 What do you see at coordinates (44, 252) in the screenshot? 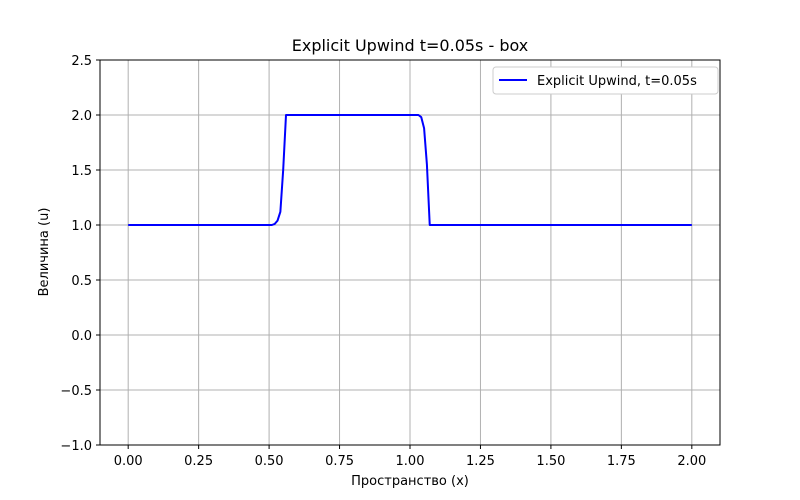
I see `y-axis-label: Величина (u)` at bounding box center [44, 252].